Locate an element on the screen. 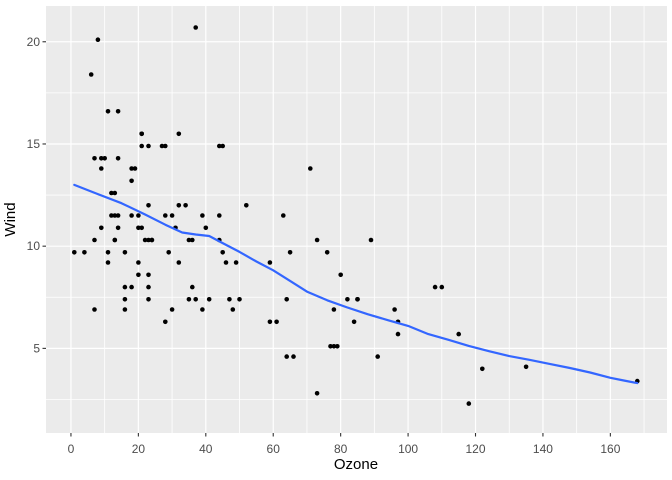  y-tick-label: 15 is located at coordinates (34, 144).